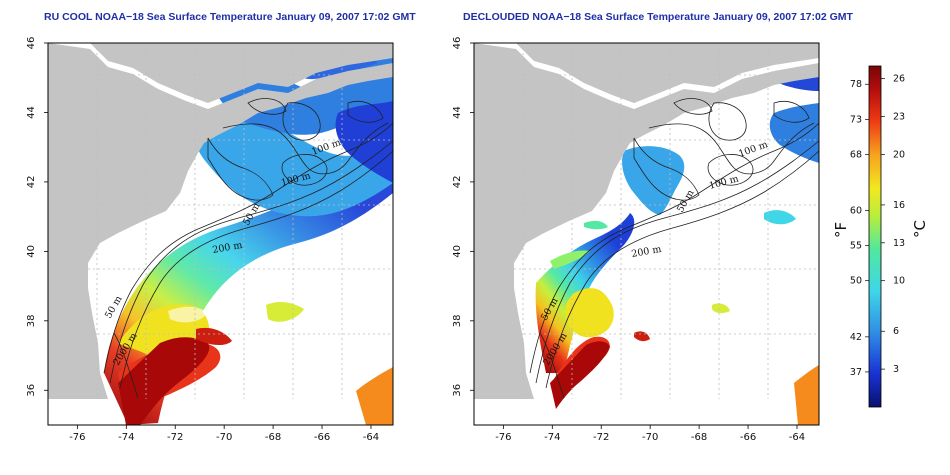  I want to click on right-isobath-label-200m: 200 m, so click(647, 252).